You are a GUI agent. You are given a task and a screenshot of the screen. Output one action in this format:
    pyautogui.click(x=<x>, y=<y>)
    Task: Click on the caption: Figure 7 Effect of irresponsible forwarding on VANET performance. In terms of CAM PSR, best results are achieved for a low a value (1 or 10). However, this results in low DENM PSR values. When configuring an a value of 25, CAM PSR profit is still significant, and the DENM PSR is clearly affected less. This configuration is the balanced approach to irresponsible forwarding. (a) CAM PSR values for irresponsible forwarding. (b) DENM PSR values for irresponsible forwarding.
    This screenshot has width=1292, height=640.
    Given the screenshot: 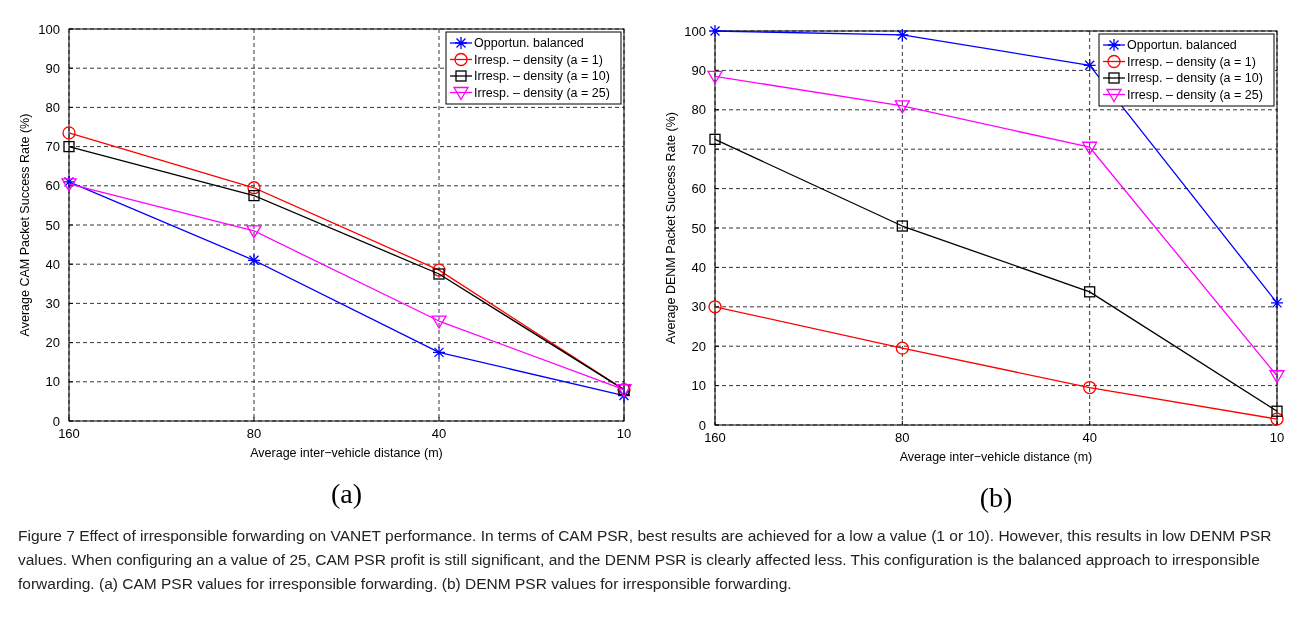 What is the action you would take?
    pyautogui.click(x=645, y=560)
    